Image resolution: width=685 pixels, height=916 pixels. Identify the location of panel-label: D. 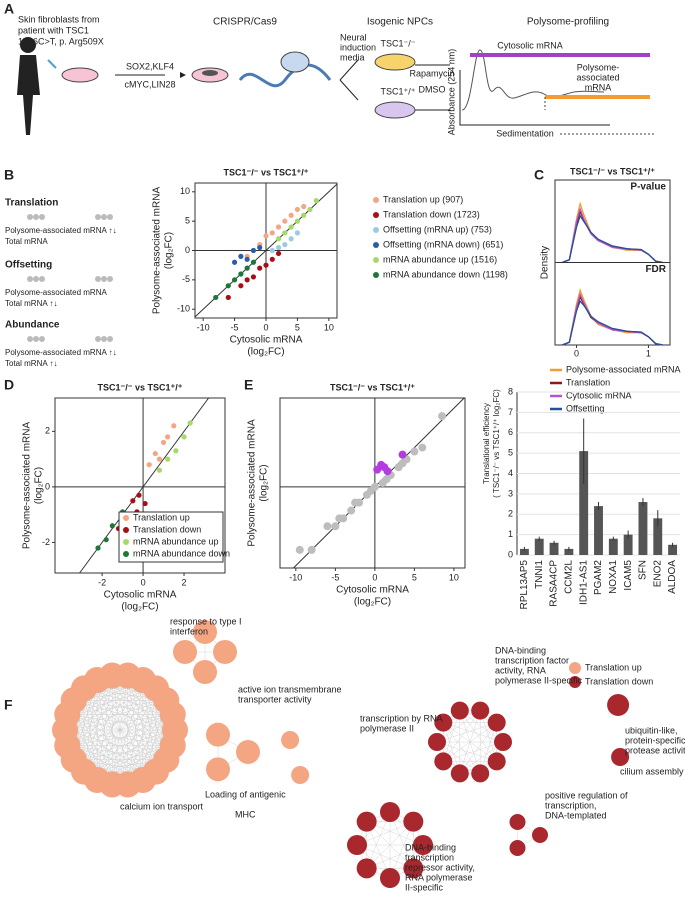
(9, 385).